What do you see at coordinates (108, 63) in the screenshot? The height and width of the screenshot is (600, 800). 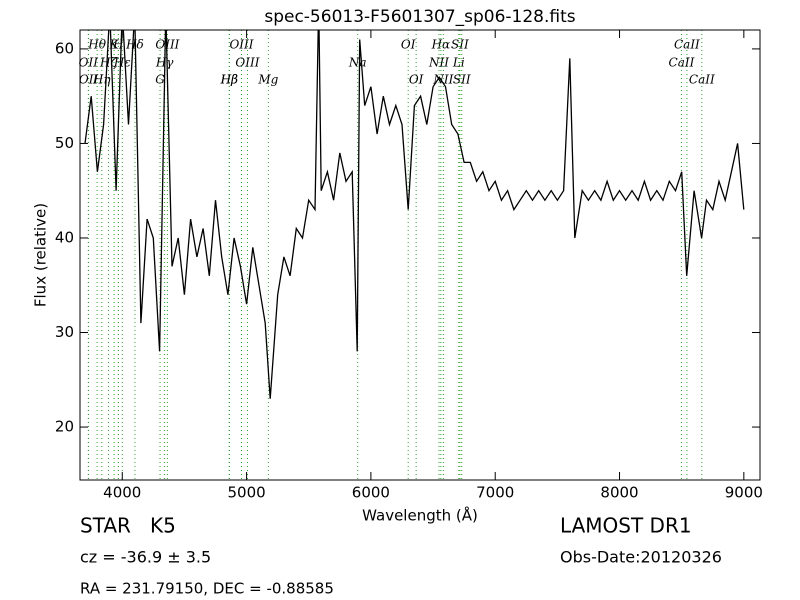 I see `spectral-line-label: Hζ` at bounding box center [108, 63].